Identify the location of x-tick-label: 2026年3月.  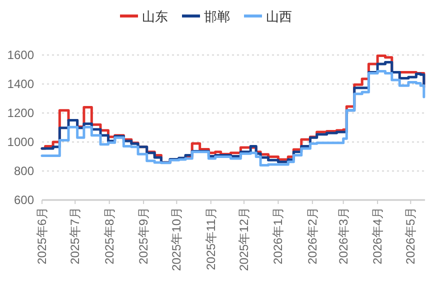
(343, 235).